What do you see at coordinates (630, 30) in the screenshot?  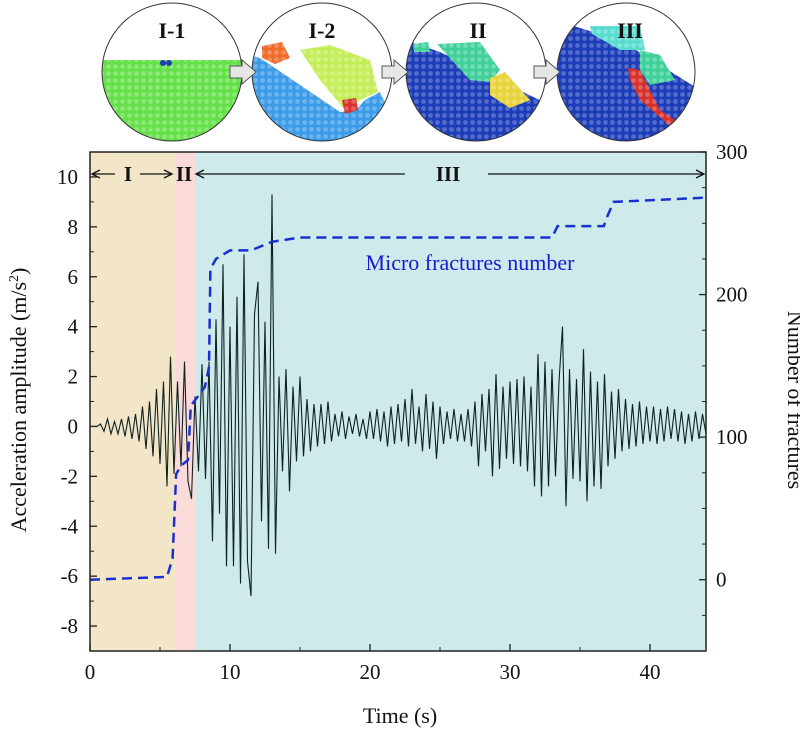 I see `inset-label: III` at bounding box center [630, 30].